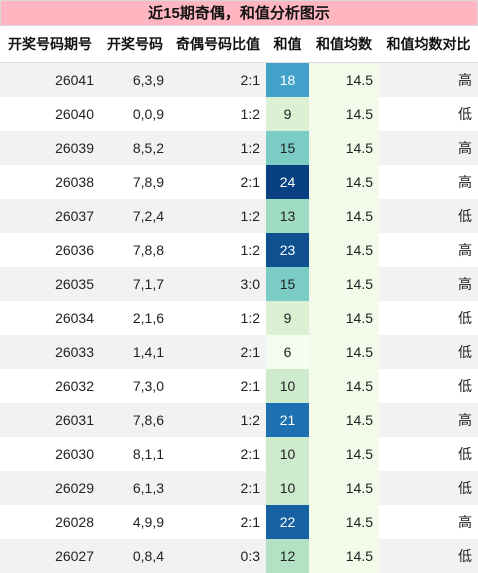  Describe the element at coordinates (135, 352) in the screenshot. I see `cell-numbers: 1,4,1` at that location.